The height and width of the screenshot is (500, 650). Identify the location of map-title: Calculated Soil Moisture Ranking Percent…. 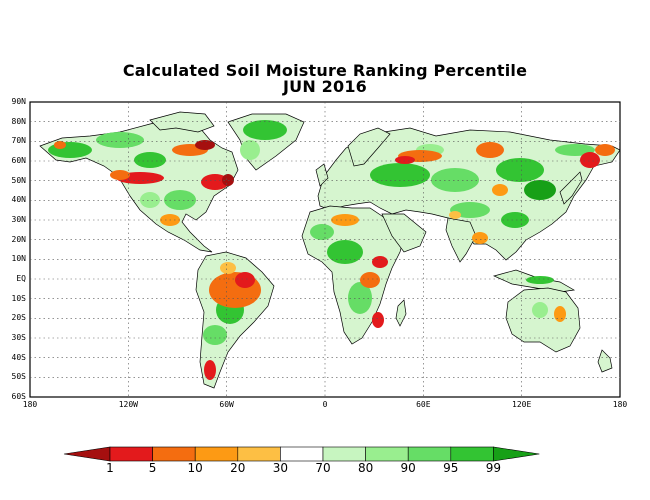
(325, 70).